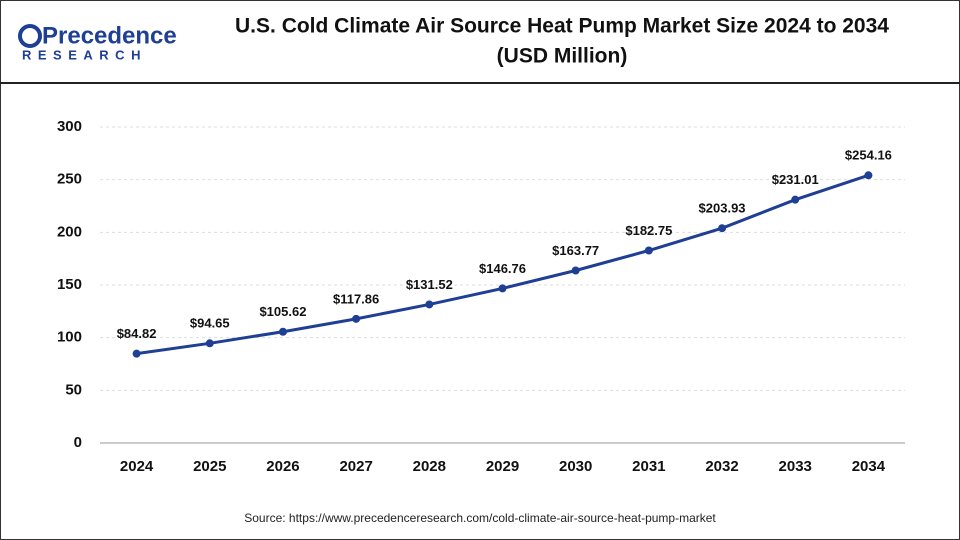 This screenshot has width=960, height=540. I want to click on x-tick-label: 2033, so click(795, 466).